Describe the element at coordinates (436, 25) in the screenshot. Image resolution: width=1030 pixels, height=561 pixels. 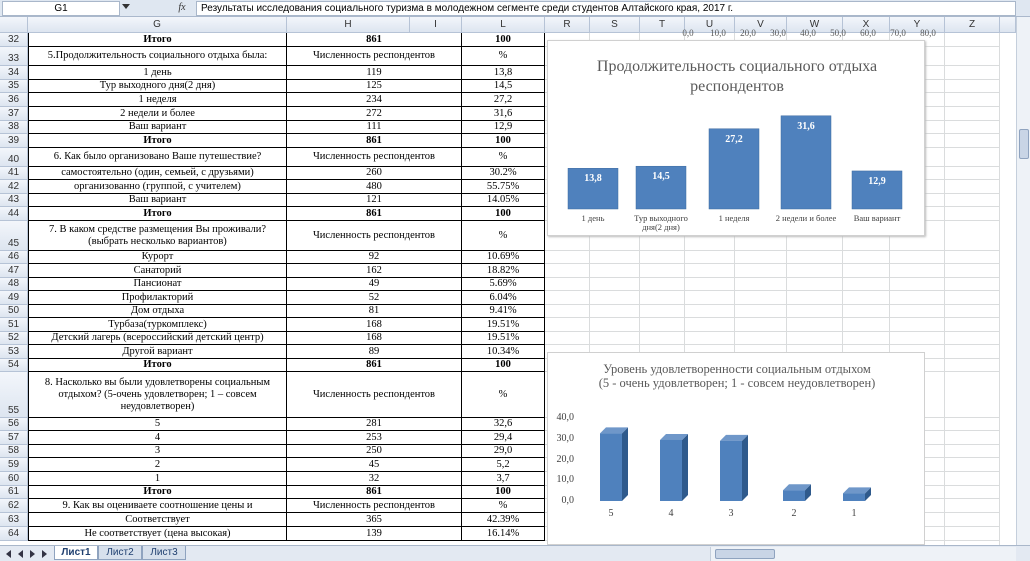
I see `column-header: I` at that location.